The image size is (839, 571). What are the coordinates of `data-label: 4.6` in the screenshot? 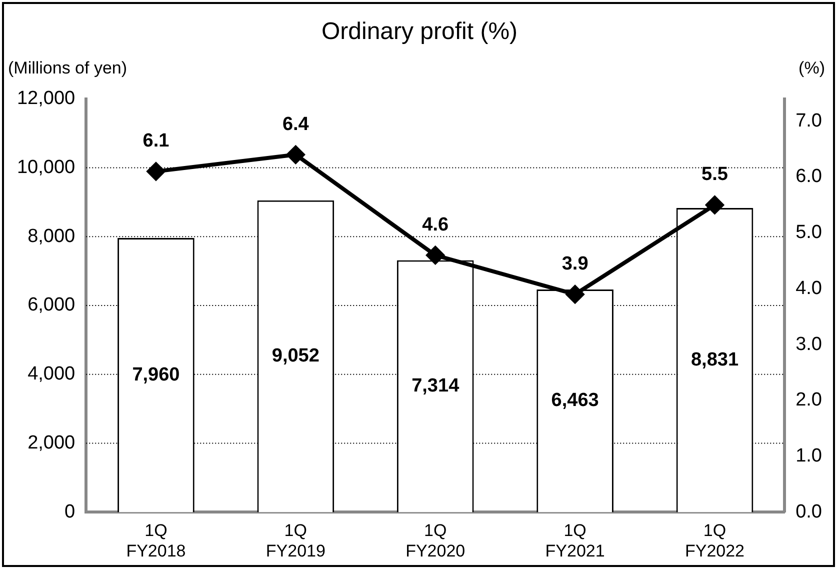 It's located at (435, 225).